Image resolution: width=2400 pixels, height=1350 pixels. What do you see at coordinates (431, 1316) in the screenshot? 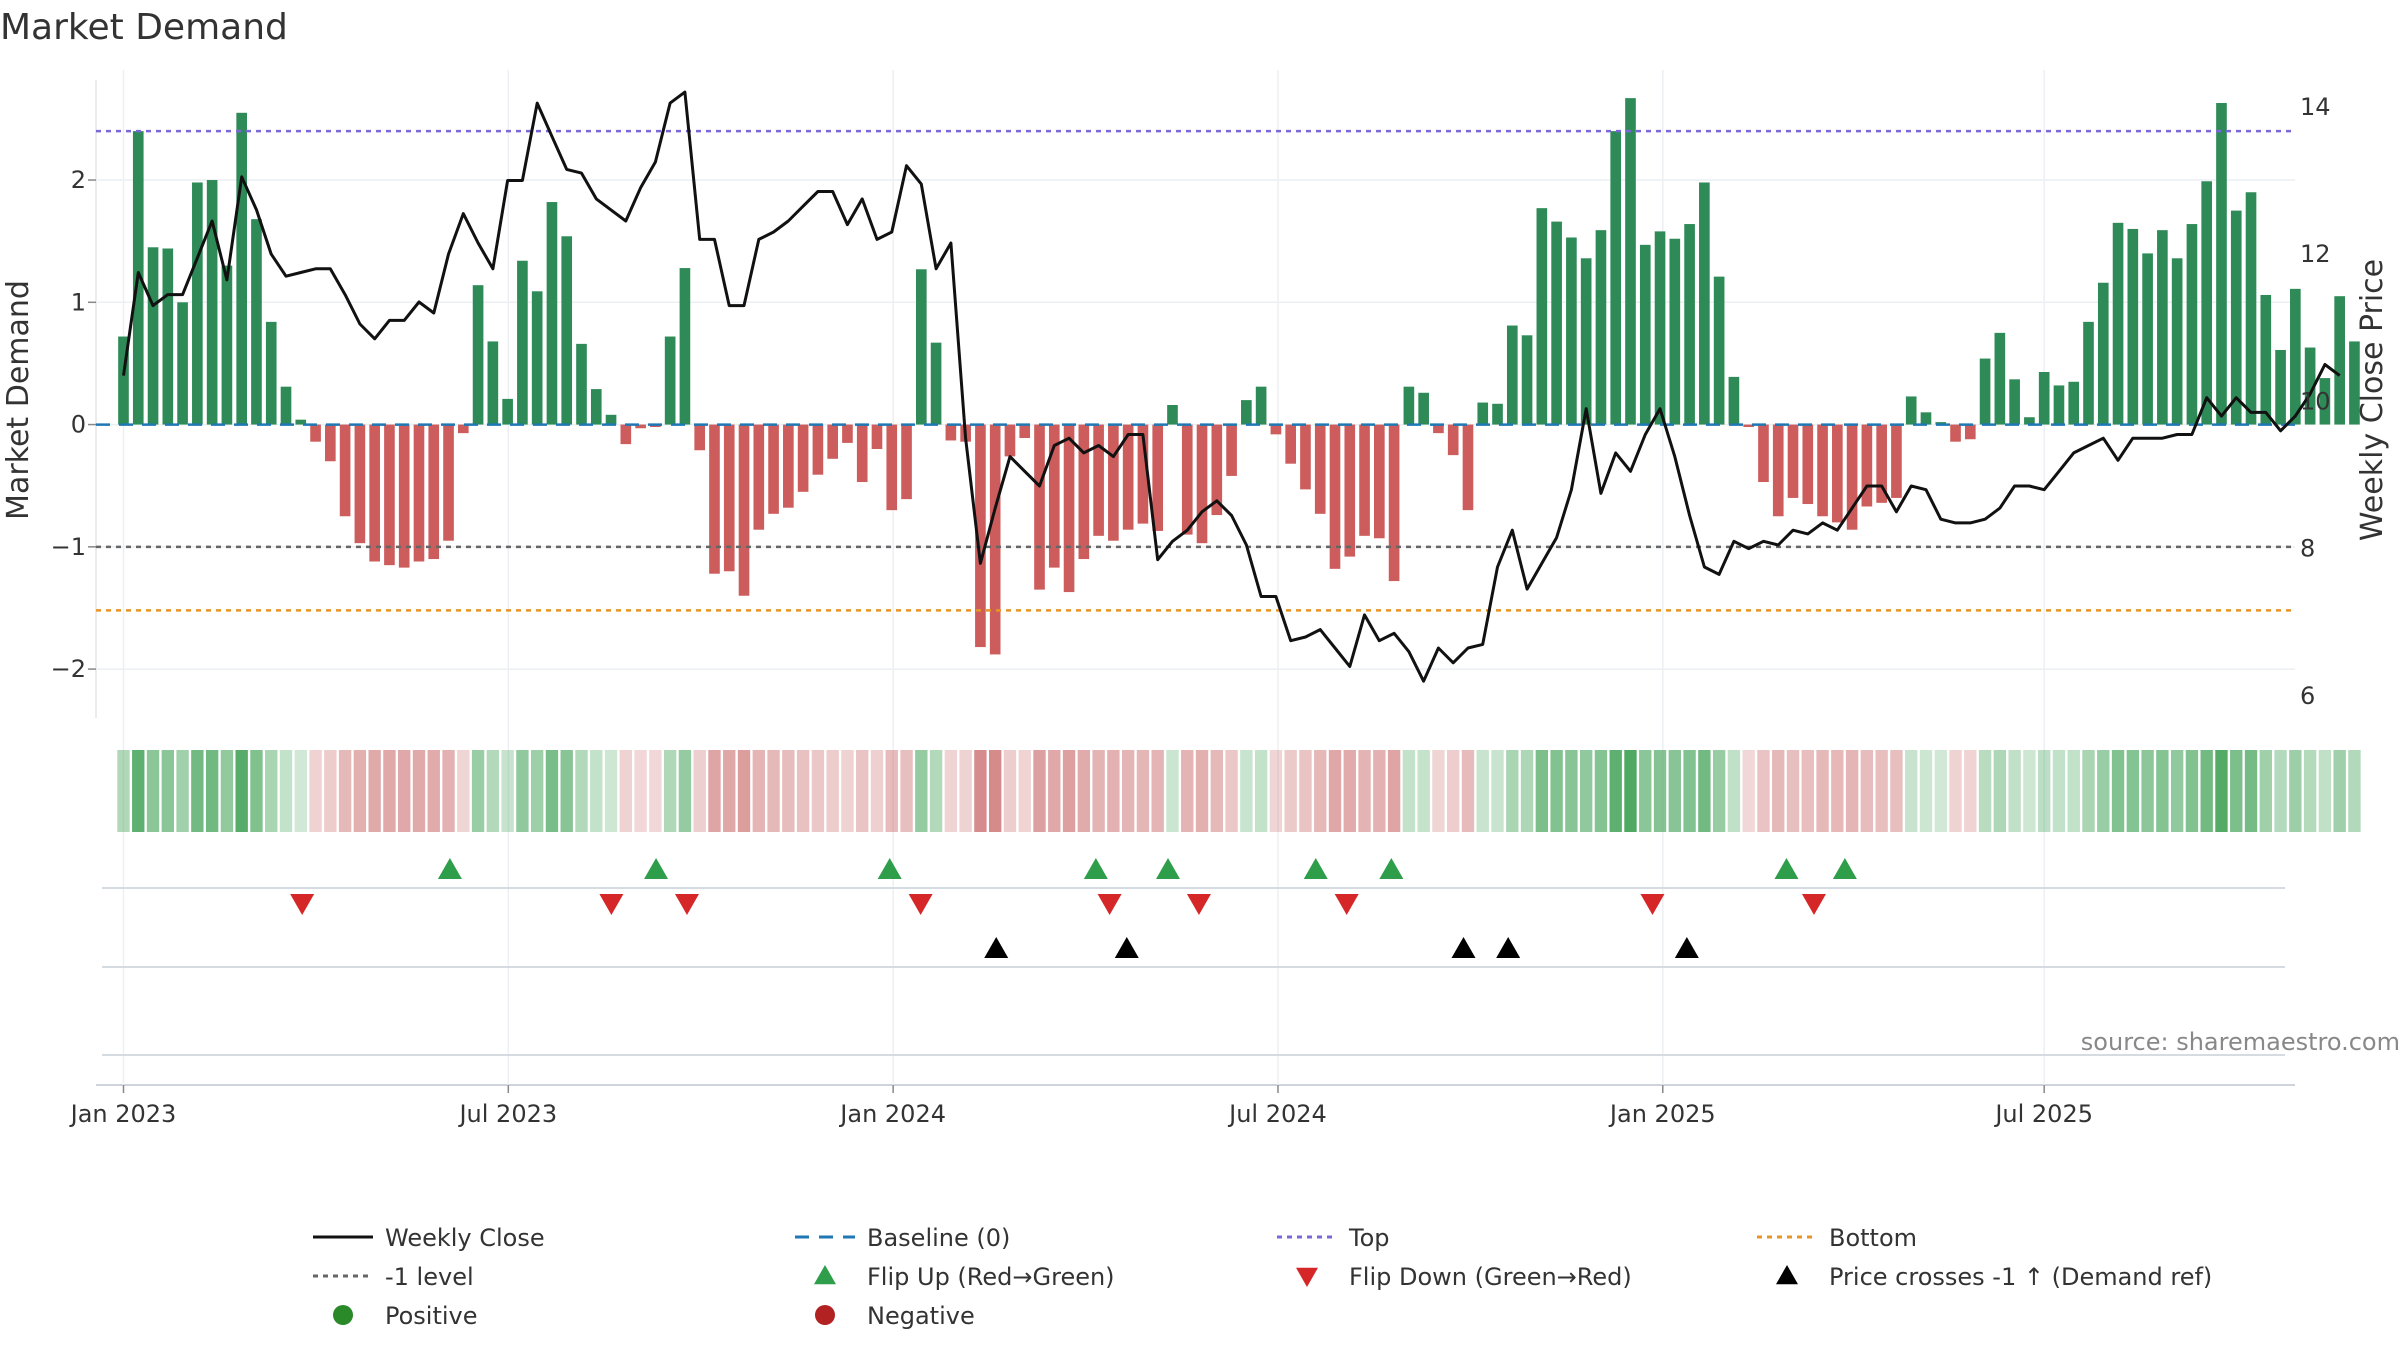
I see `legend-label: Positive` at bounding box center [431, 1316].